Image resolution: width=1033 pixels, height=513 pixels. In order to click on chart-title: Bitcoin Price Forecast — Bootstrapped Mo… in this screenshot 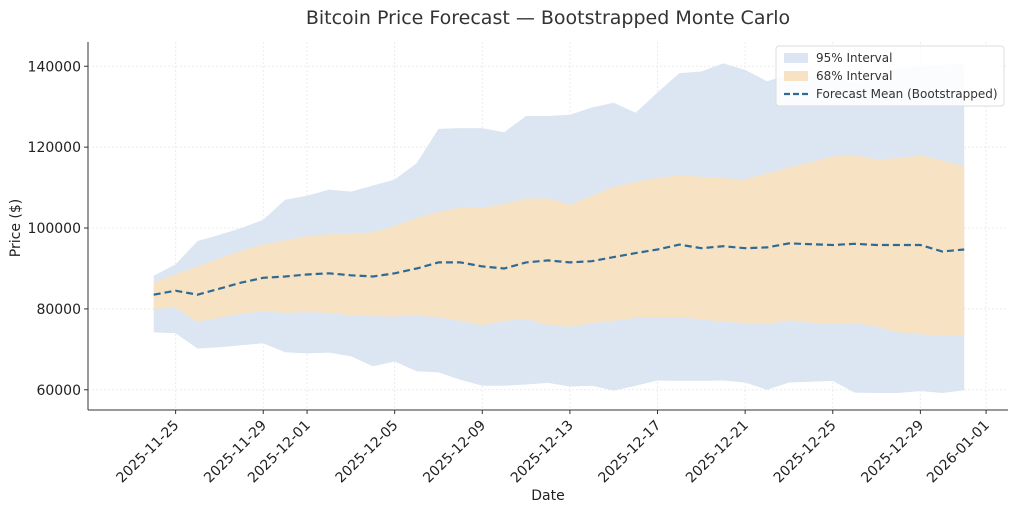, I will do `click(548, 18)`.